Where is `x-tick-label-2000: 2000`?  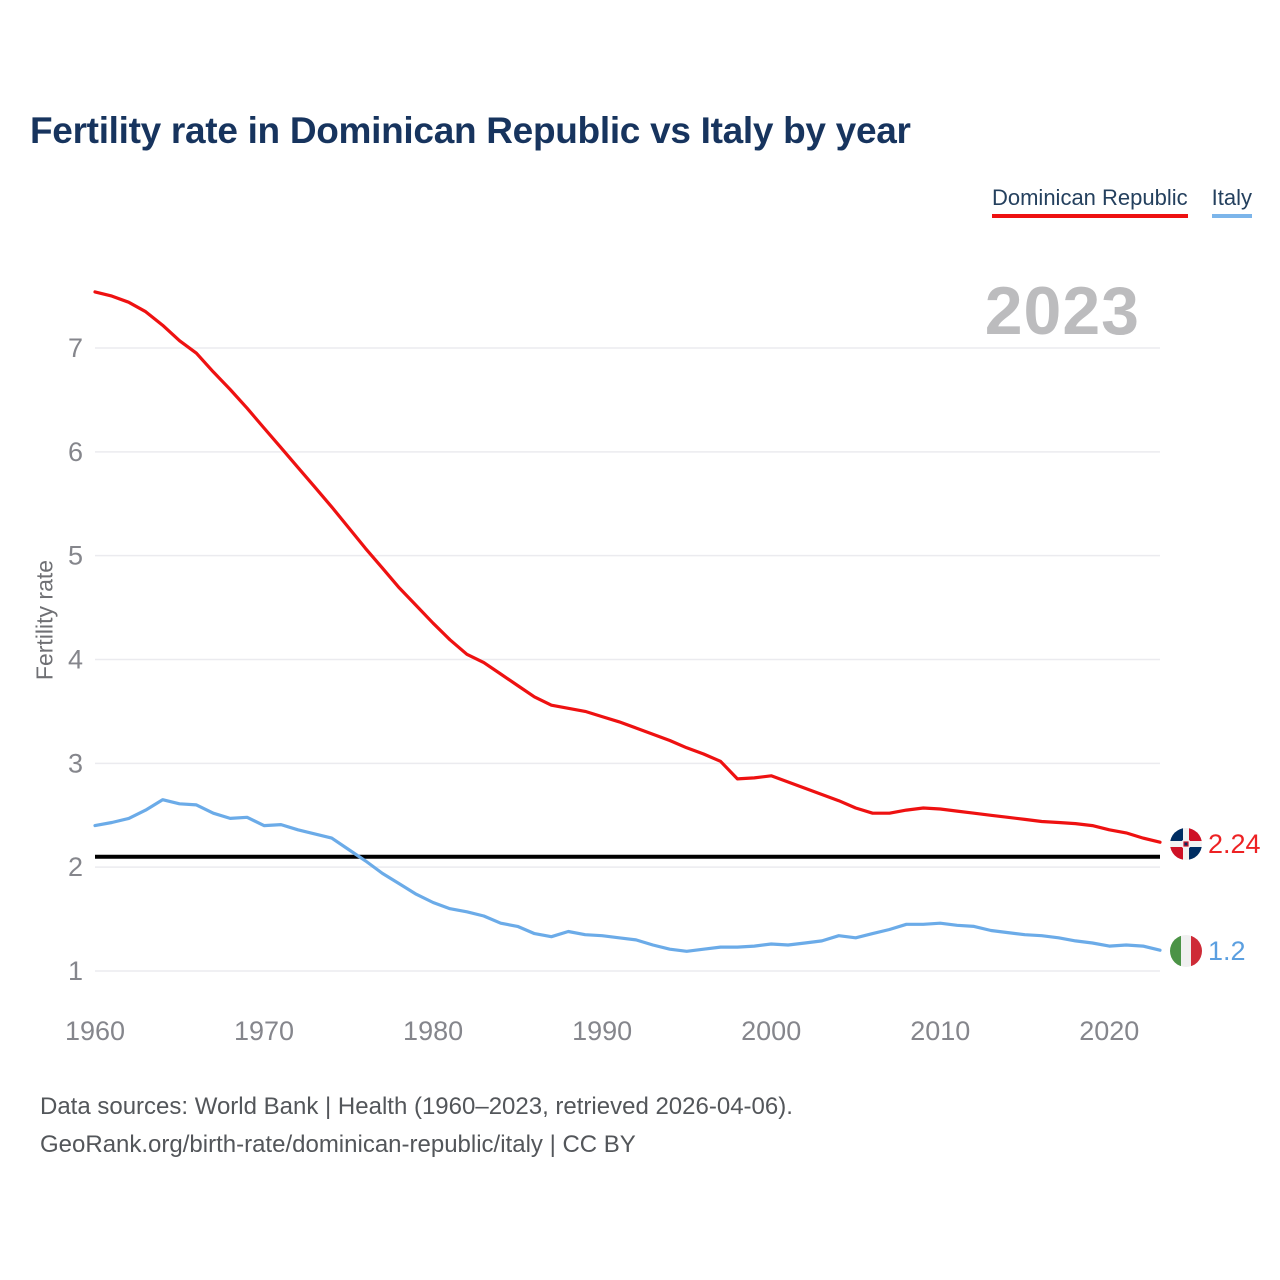 x-tick-label-2000: 2000 is located at coordinates (771, 1031).